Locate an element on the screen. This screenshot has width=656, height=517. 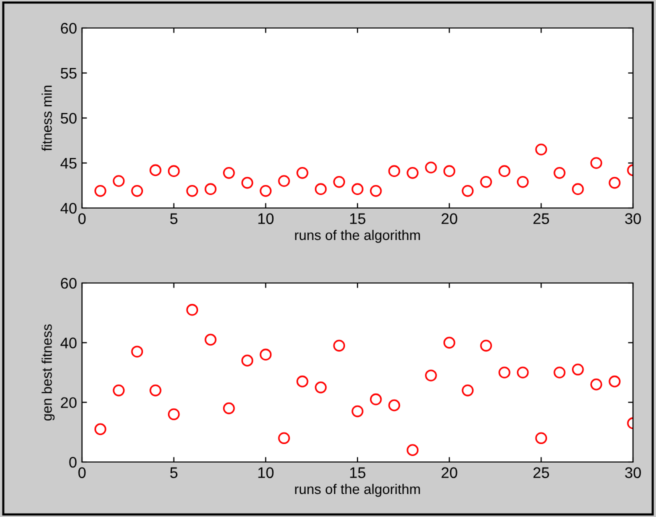
y-tick-label: 20 is located at coordinates (68, 402).